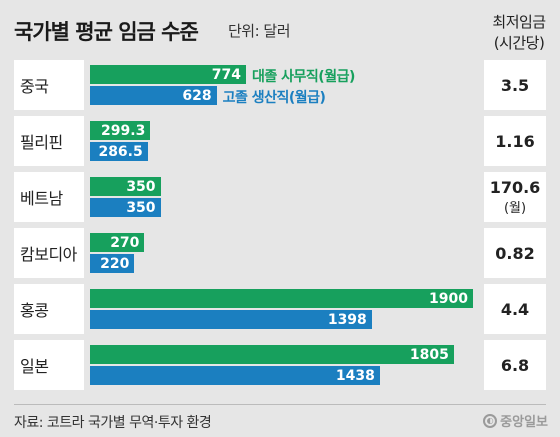 This screenshot has width=560, height=437. I want to click on country-label: 홍콩, so click(49, 309).